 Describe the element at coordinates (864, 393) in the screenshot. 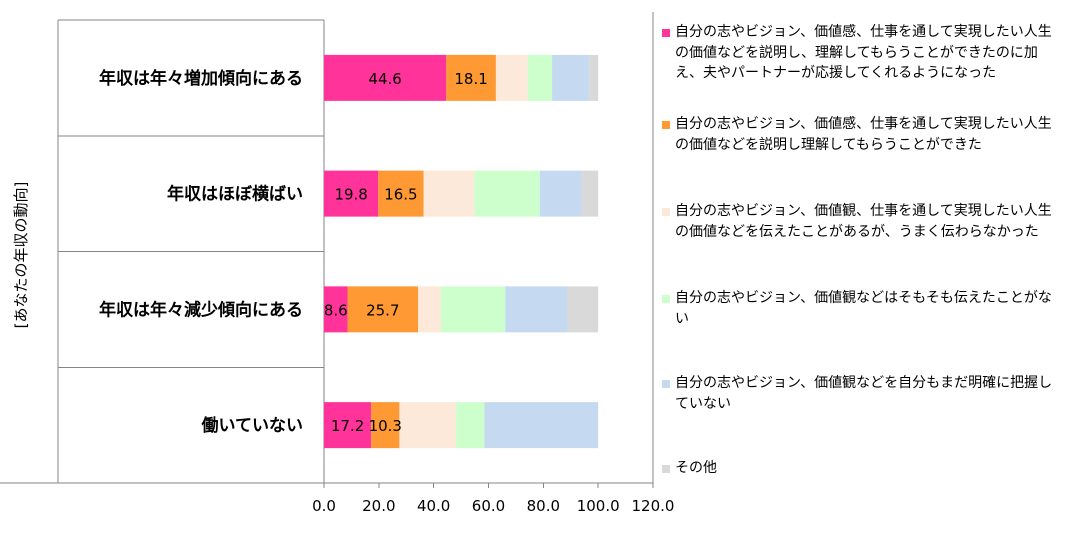

I see `legend-label: 自分の志やビジョン、価値観などを自分もまだ明確に把握していない` at that location.